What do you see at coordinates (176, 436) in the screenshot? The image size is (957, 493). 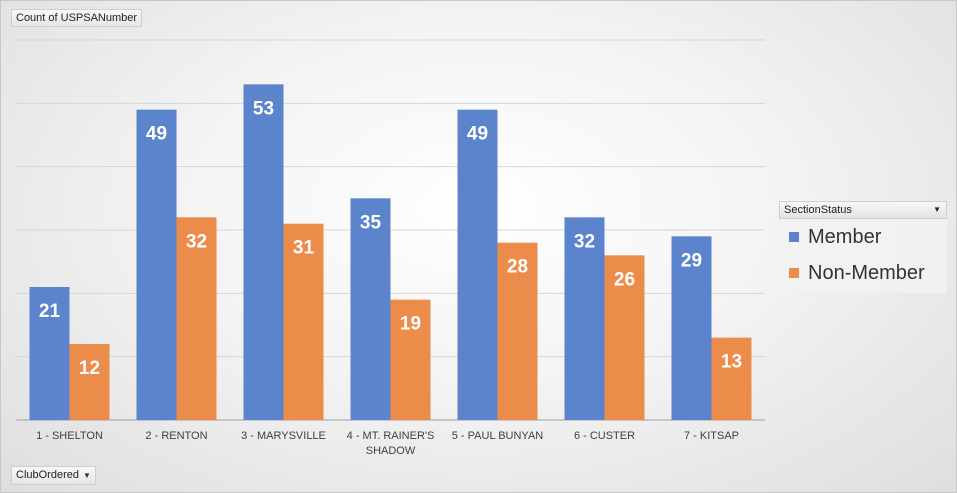 I see `x-tick-label: 2 - RENTON` at bounding box center [176, 436].